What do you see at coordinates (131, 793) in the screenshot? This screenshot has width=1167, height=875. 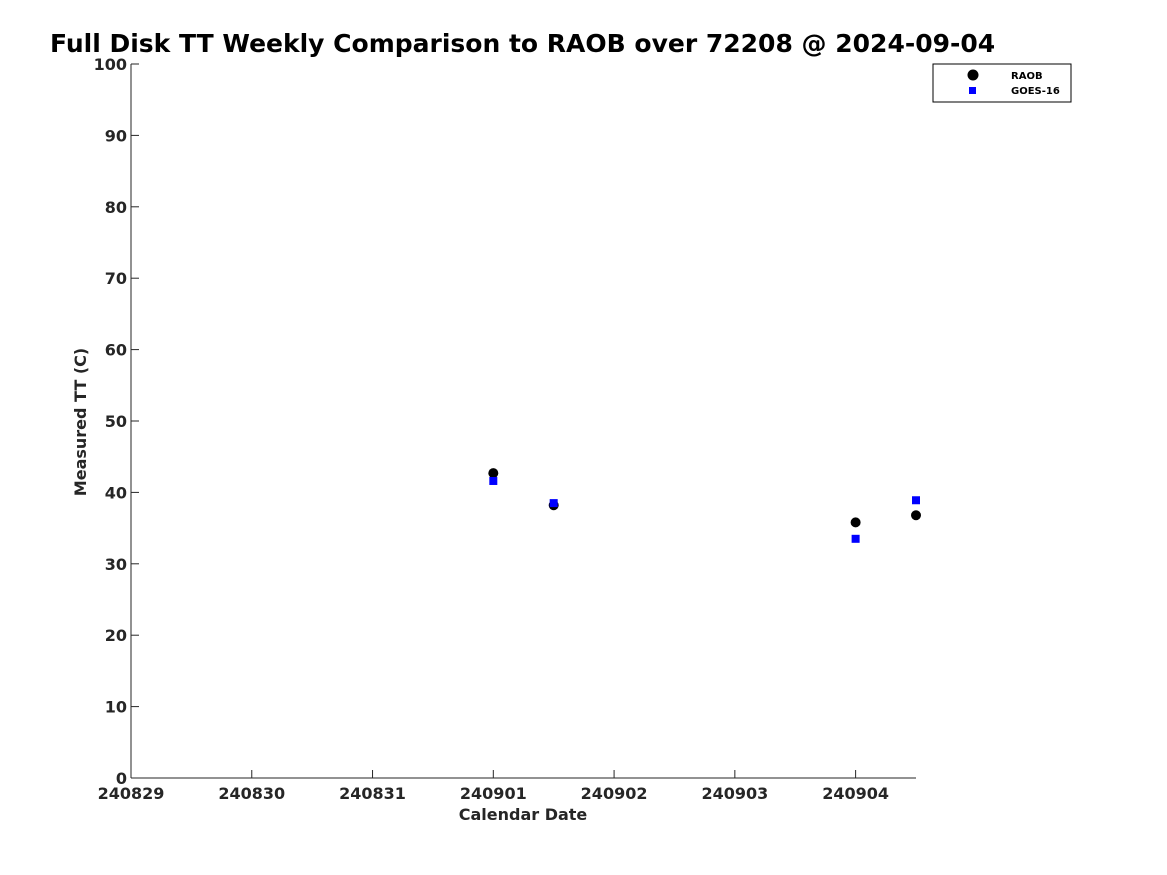 I see `x-tick-label: 240829` at bounding box center [131, 793].